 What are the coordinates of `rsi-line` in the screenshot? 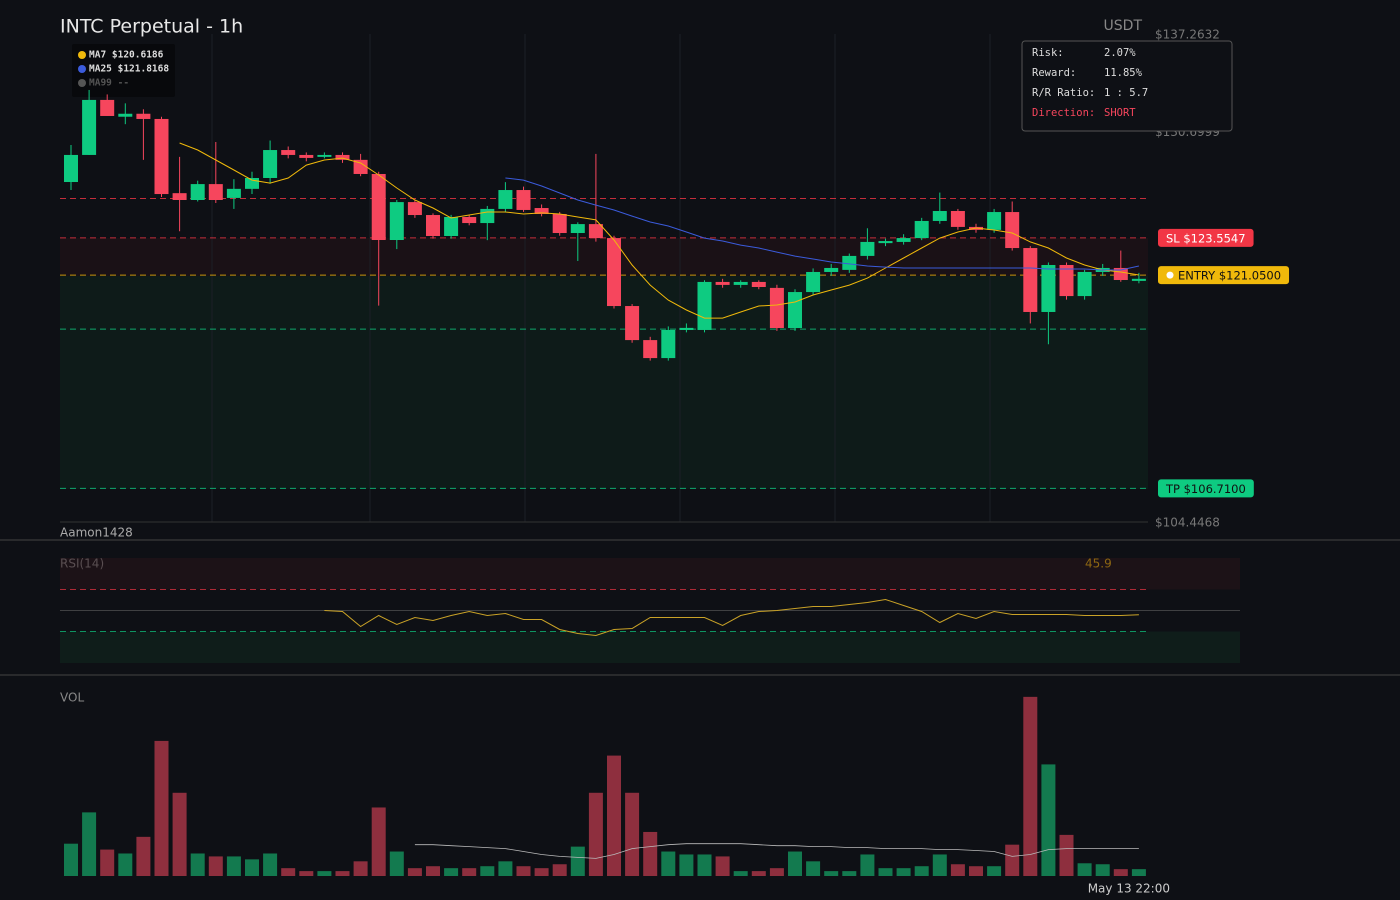 It's located at (731, 617).